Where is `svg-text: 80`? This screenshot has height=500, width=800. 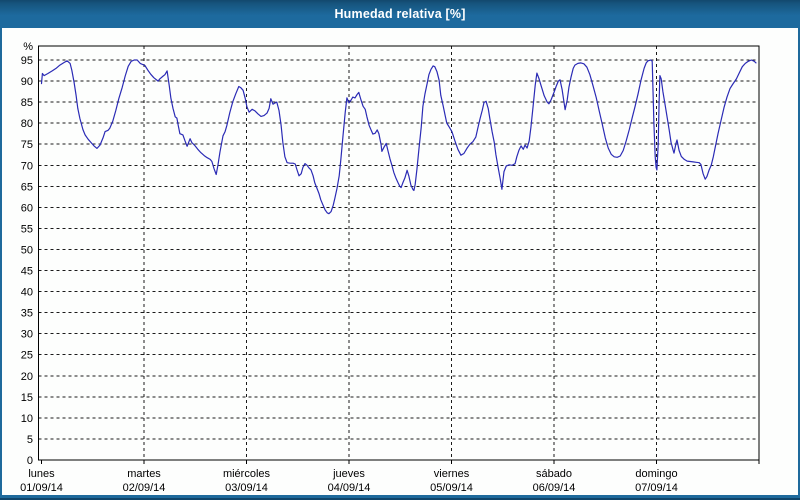 svg-text: 80 is located at coordinates (27, 124).